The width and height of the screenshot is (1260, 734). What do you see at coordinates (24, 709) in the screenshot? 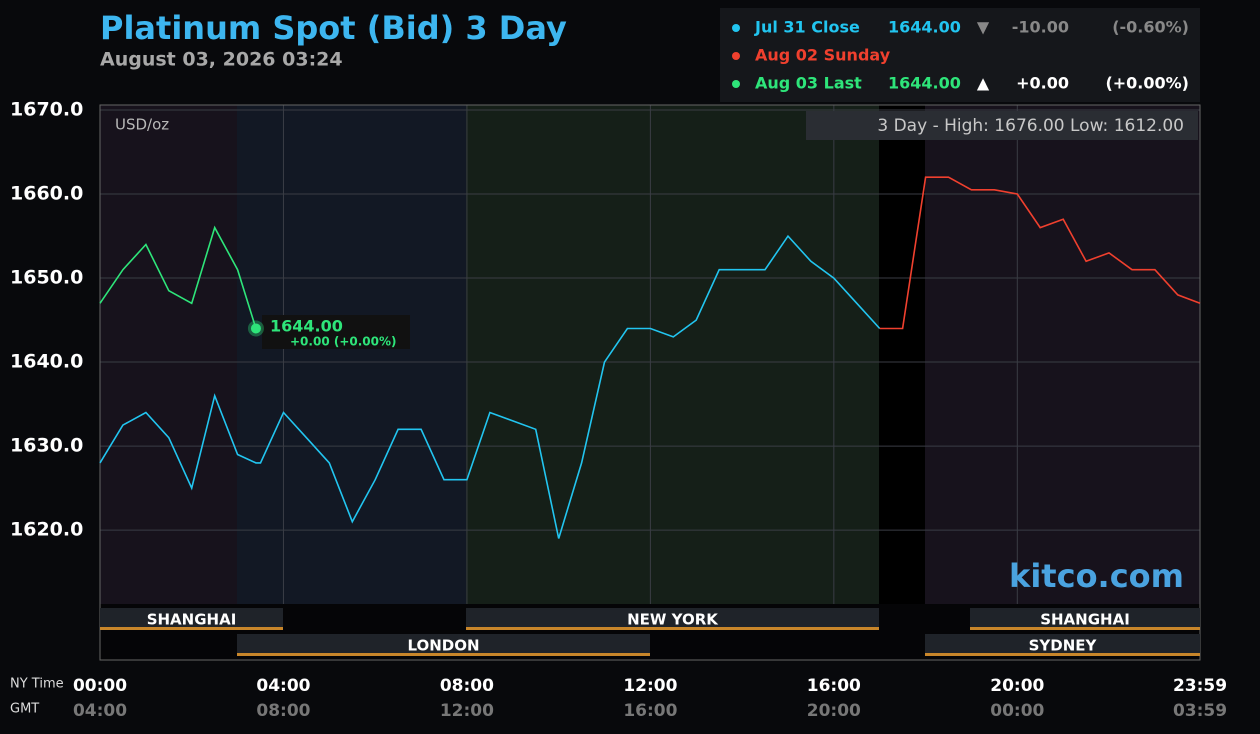
I see `x2-axis-label: GMT` at bounding box center [24, 709].